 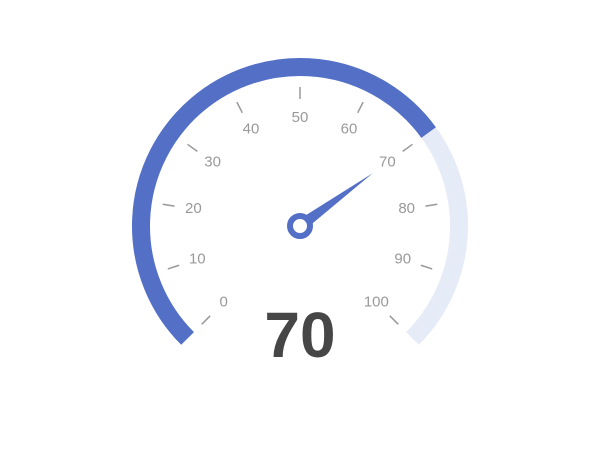 I want to click on gauge-tick-label-10: 10, so click(x=197, y=258).